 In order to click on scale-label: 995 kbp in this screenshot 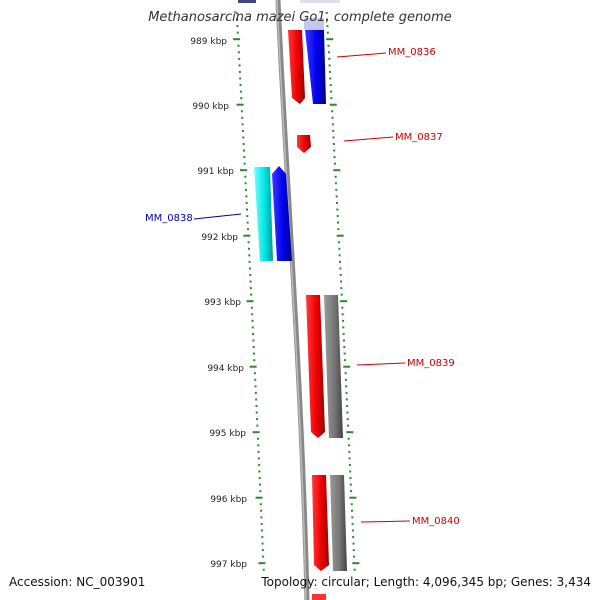, I will do `click(227, 434)`.